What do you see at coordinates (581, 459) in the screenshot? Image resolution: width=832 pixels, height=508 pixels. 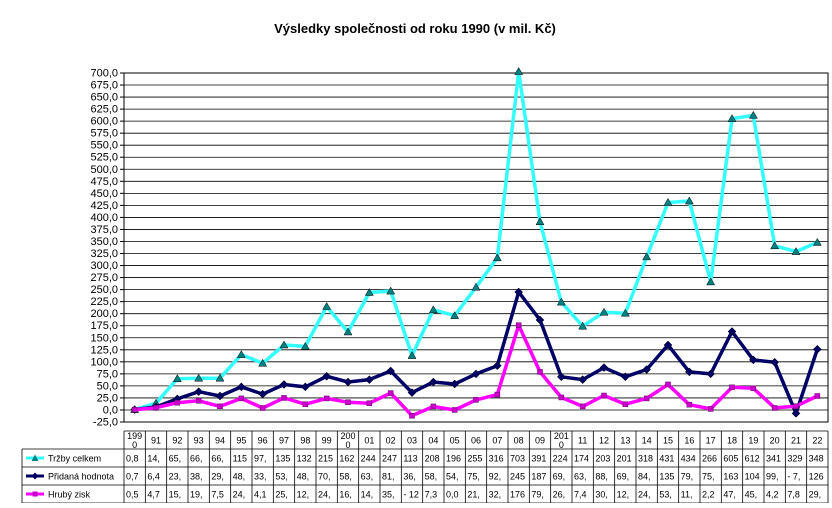 I see `data-label: 174` at bounding box center [581, 459].